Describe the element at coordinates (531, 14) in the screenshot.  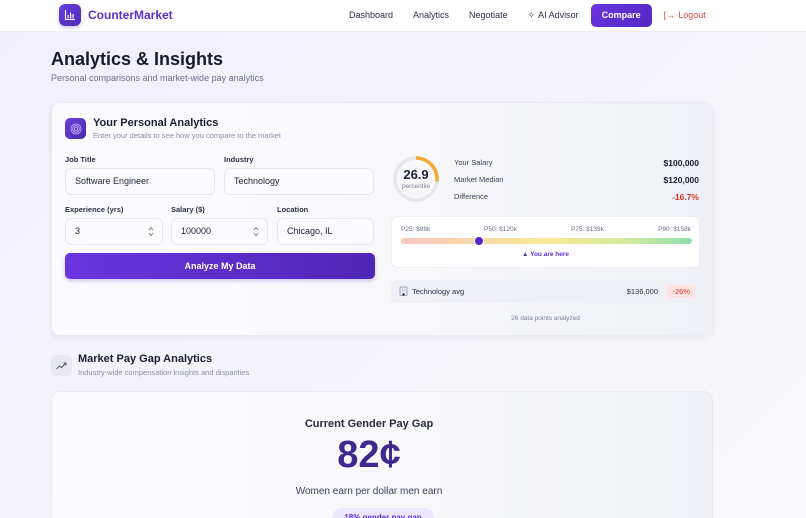
I see `sparkle-icon: ✧` at that location.